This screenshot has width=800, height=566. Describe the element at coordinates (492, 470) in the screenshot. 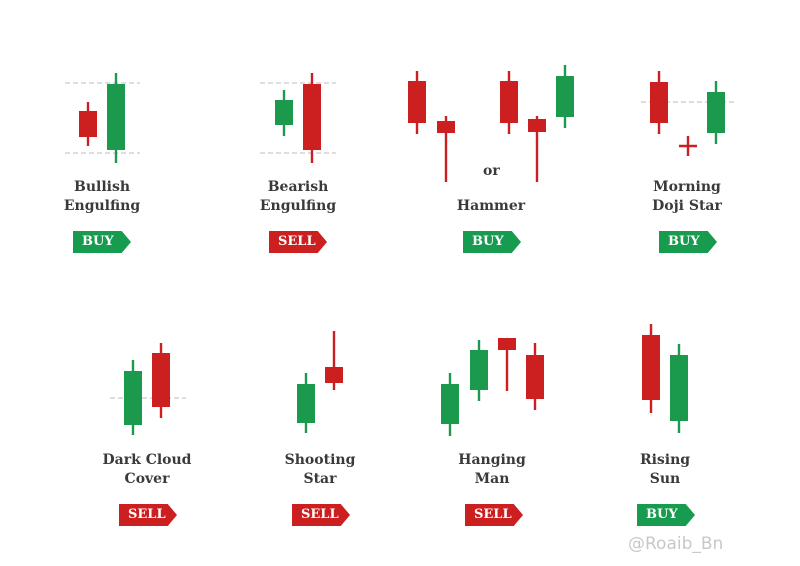

I see `pattern-label-hanging-man: Hanging Man` at that location.